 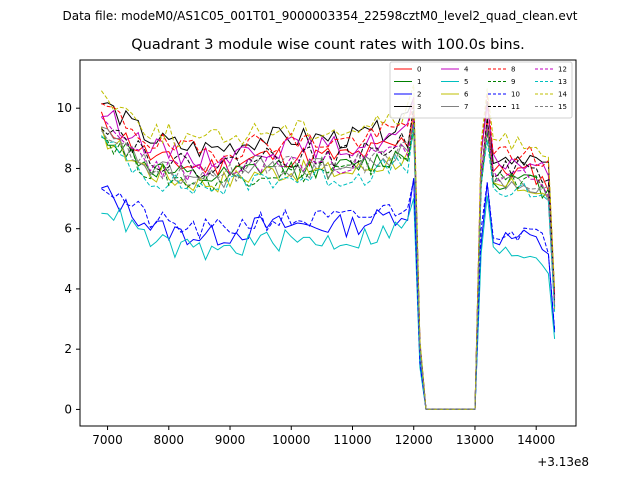 What do you see at coordinates (352, 440) in the screenshot?
I see `x-tick-label: 11000` at bounding box center [352, 440].